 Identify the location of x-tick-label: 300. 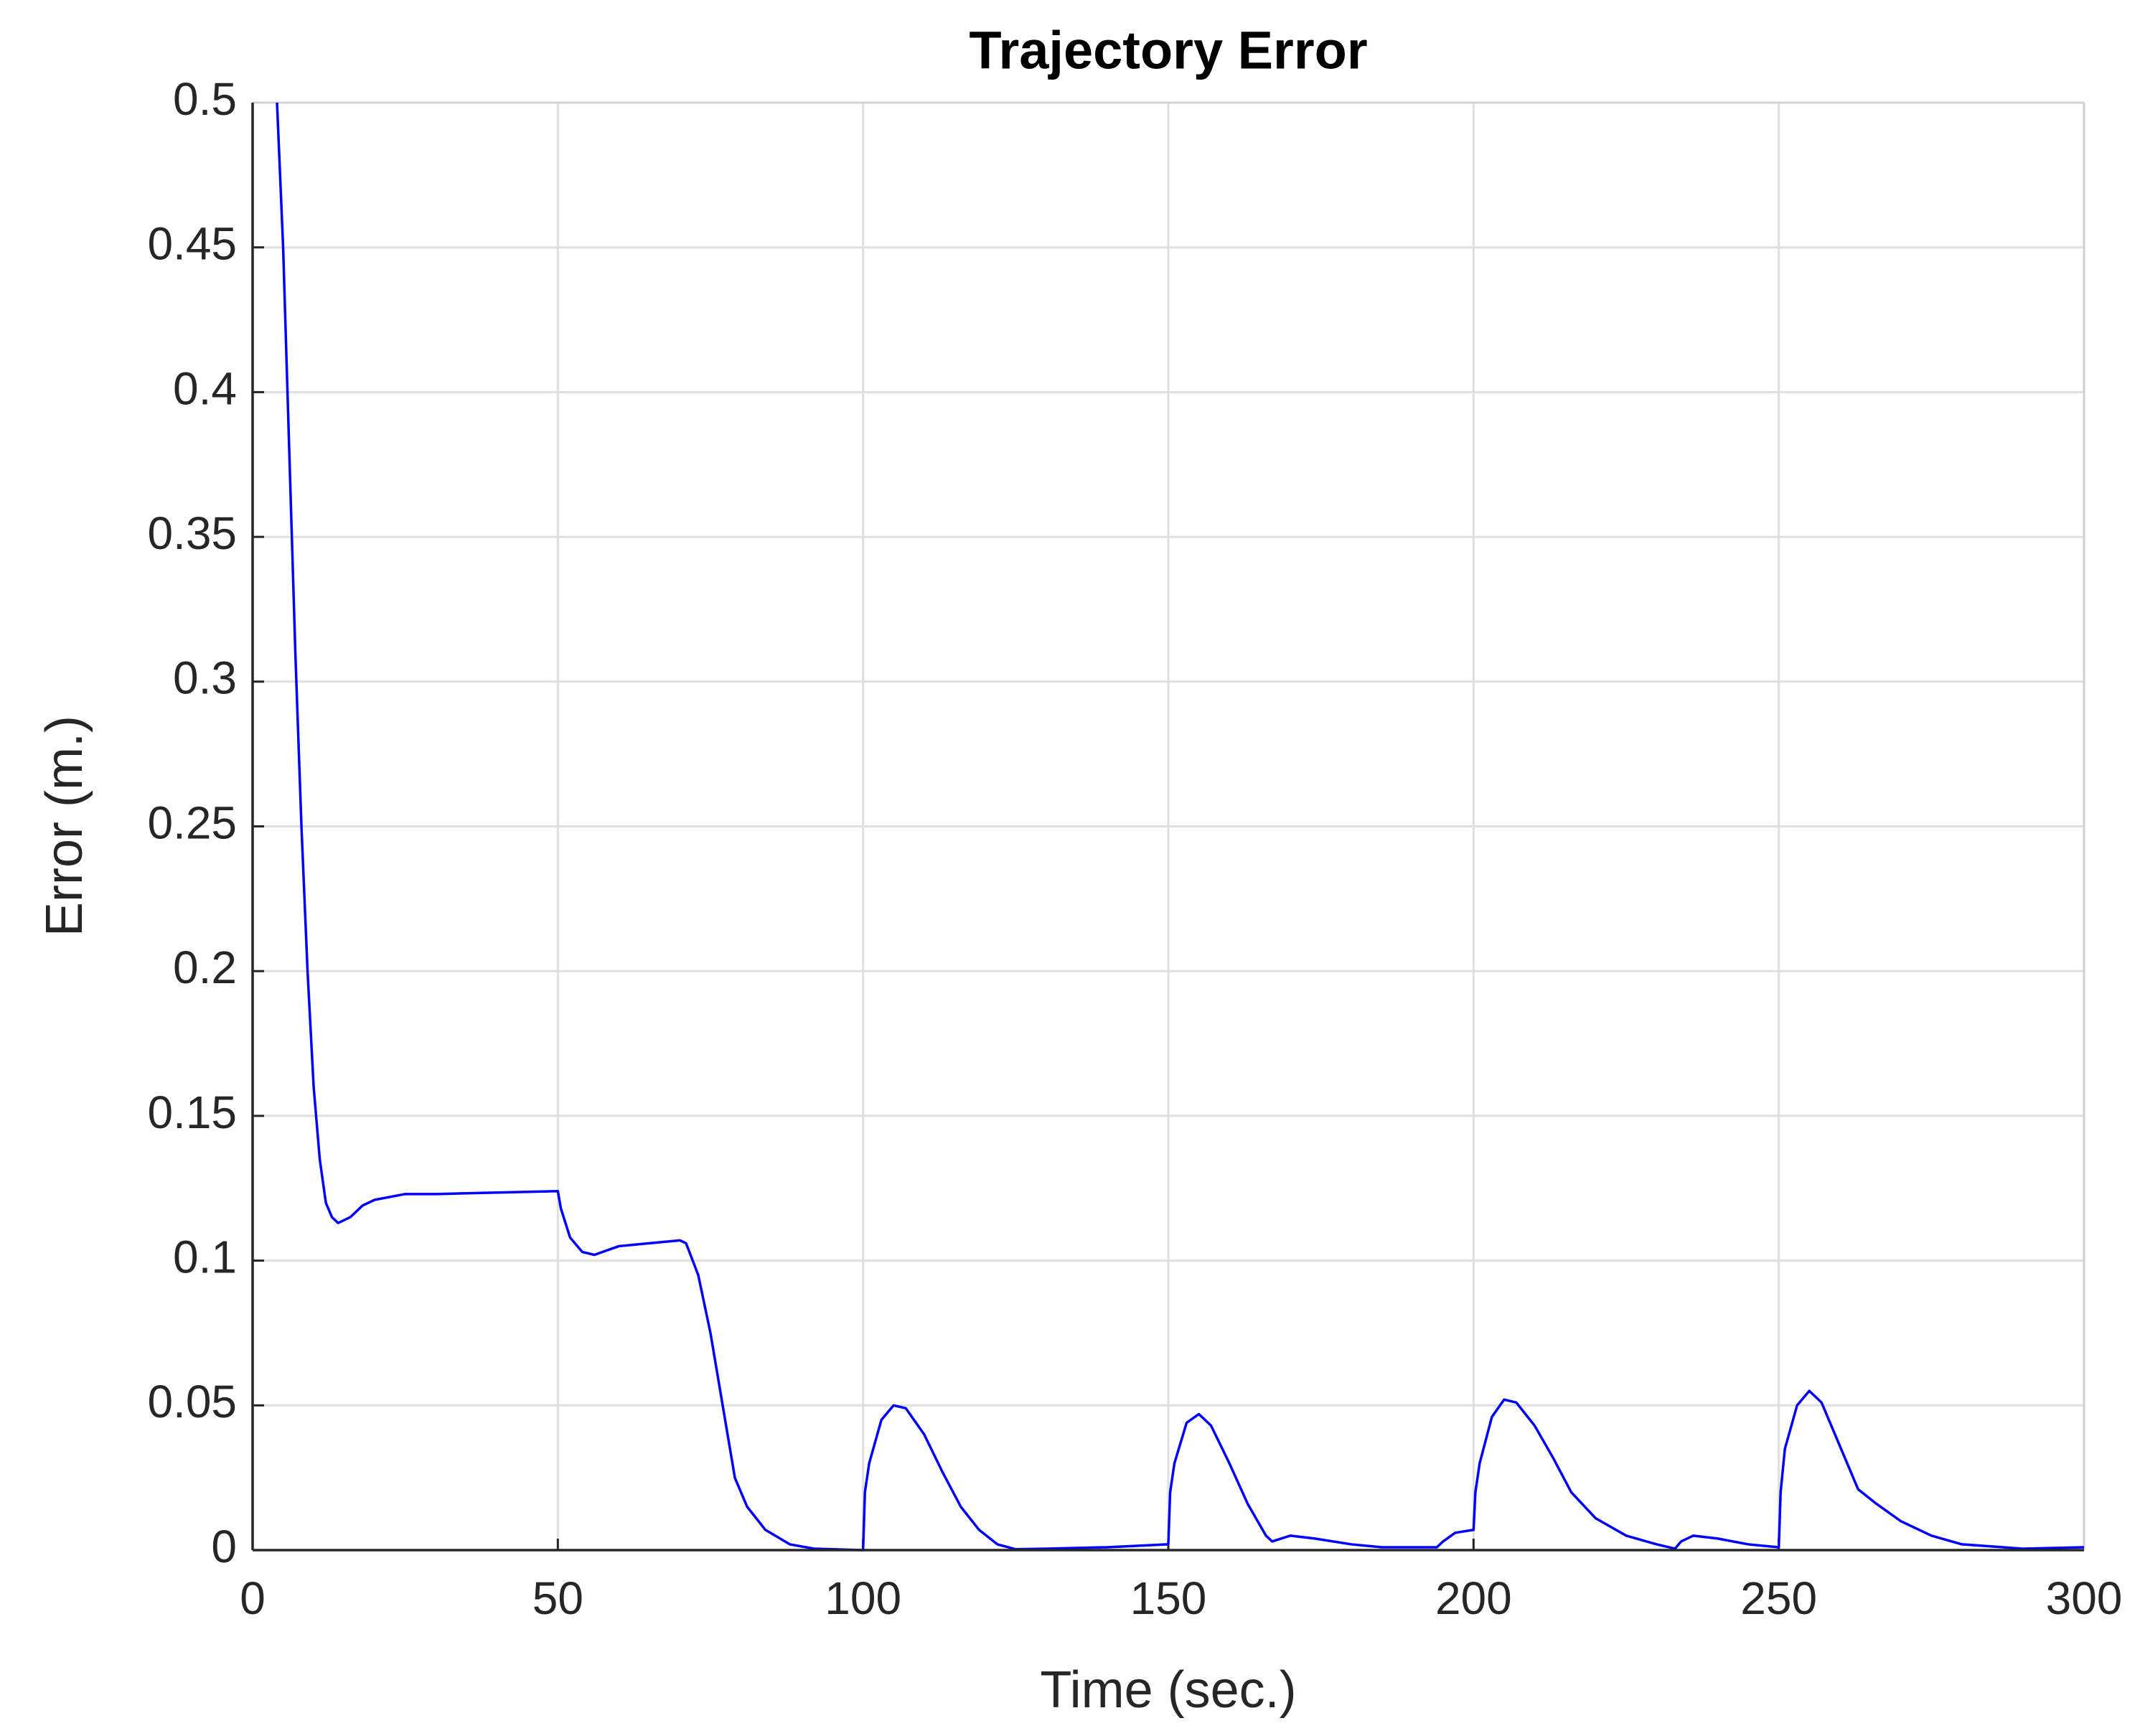
(2084, 1598).